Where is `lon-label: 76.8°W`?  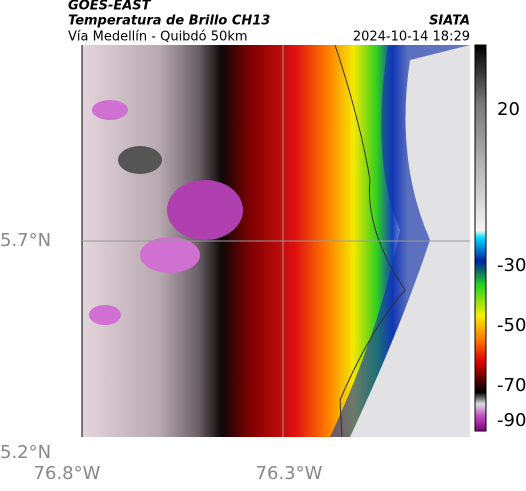
lon-label: 76.8°W is located at coordinates (67, 473).